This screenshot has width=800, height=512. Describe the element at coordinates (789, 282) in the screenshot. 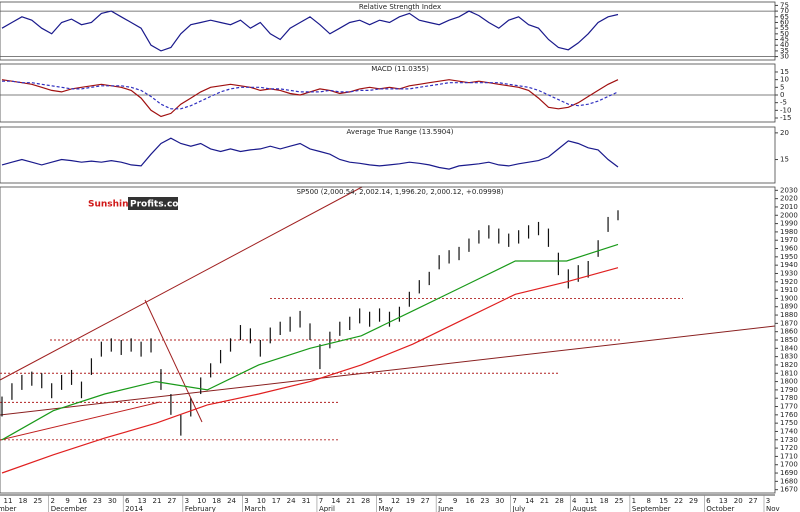

I see `y-tick-label: 1920` at that location.